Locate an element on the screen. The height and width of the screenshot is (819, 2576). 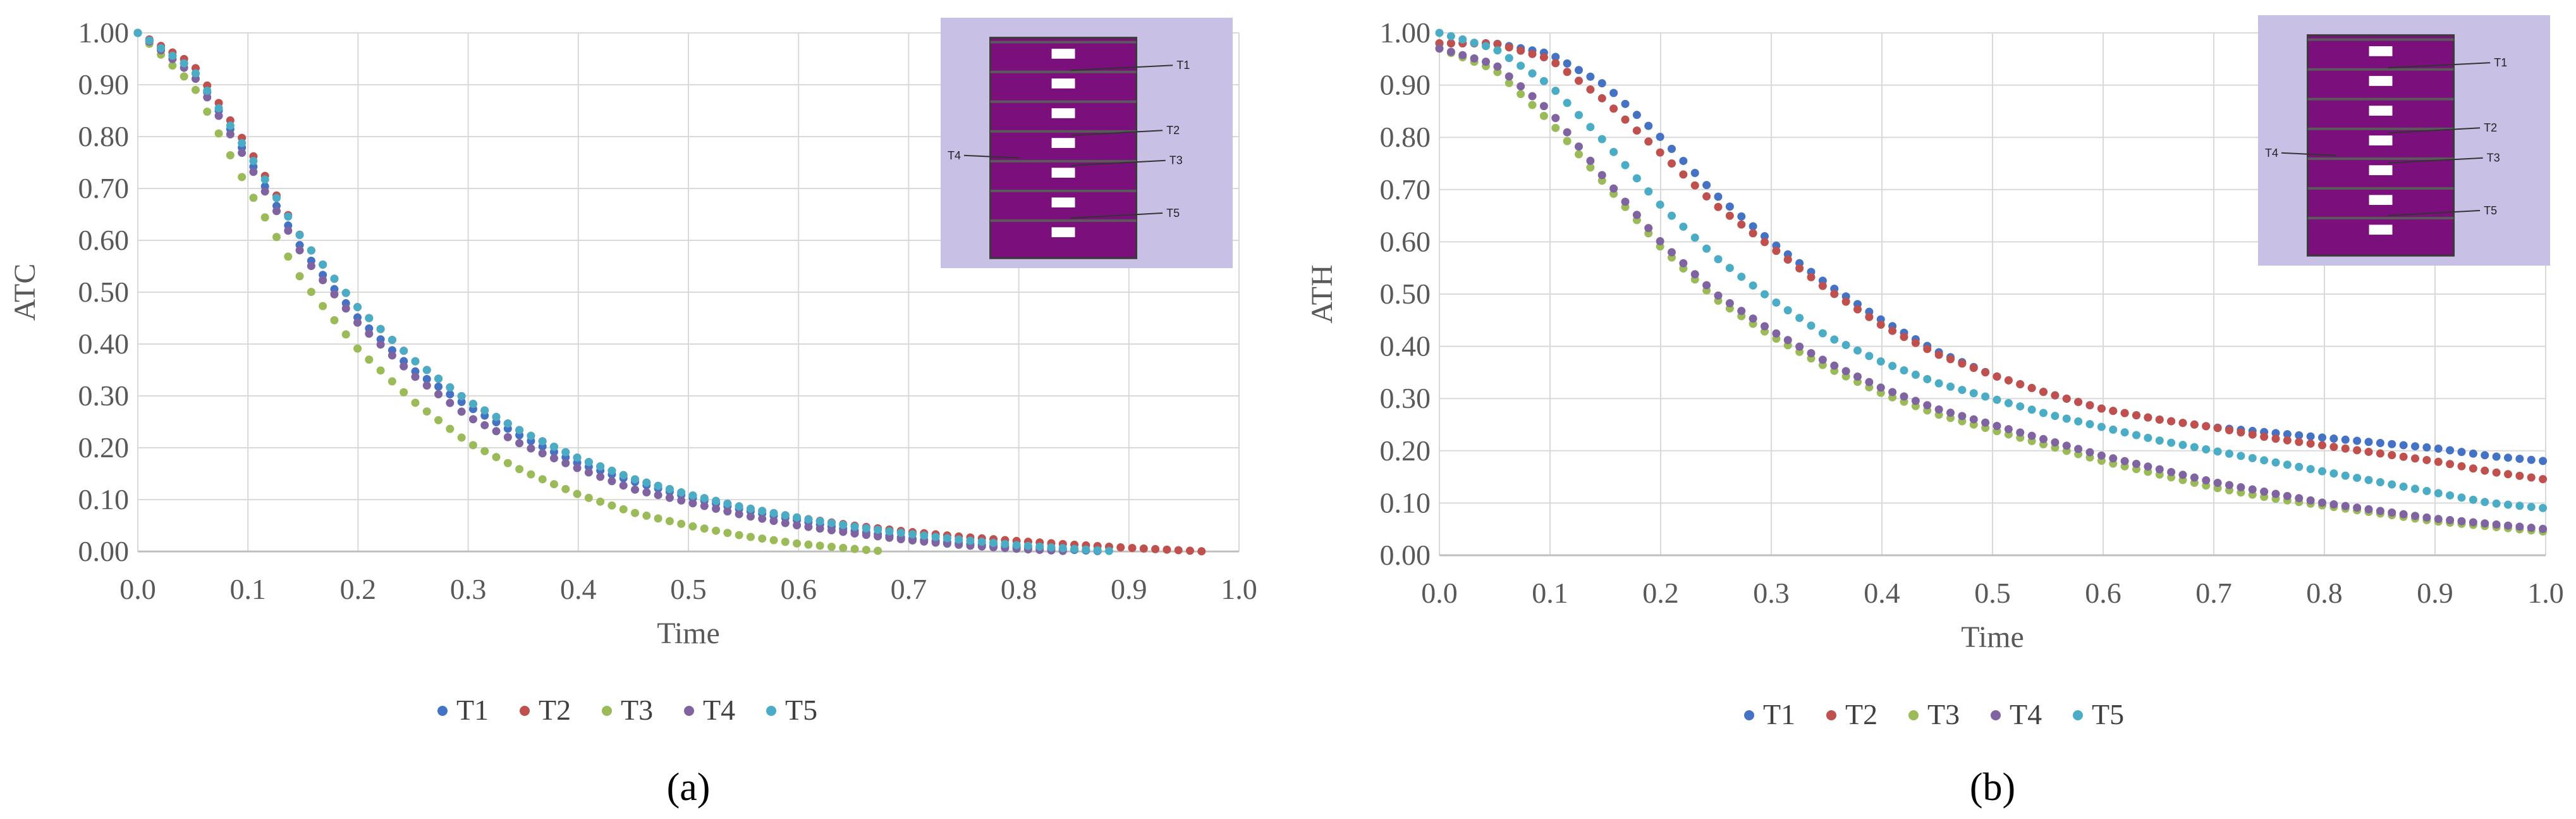
chart-a-inset: T1 T2 T3 T4 T5 is located at coordinates (1087, 143).